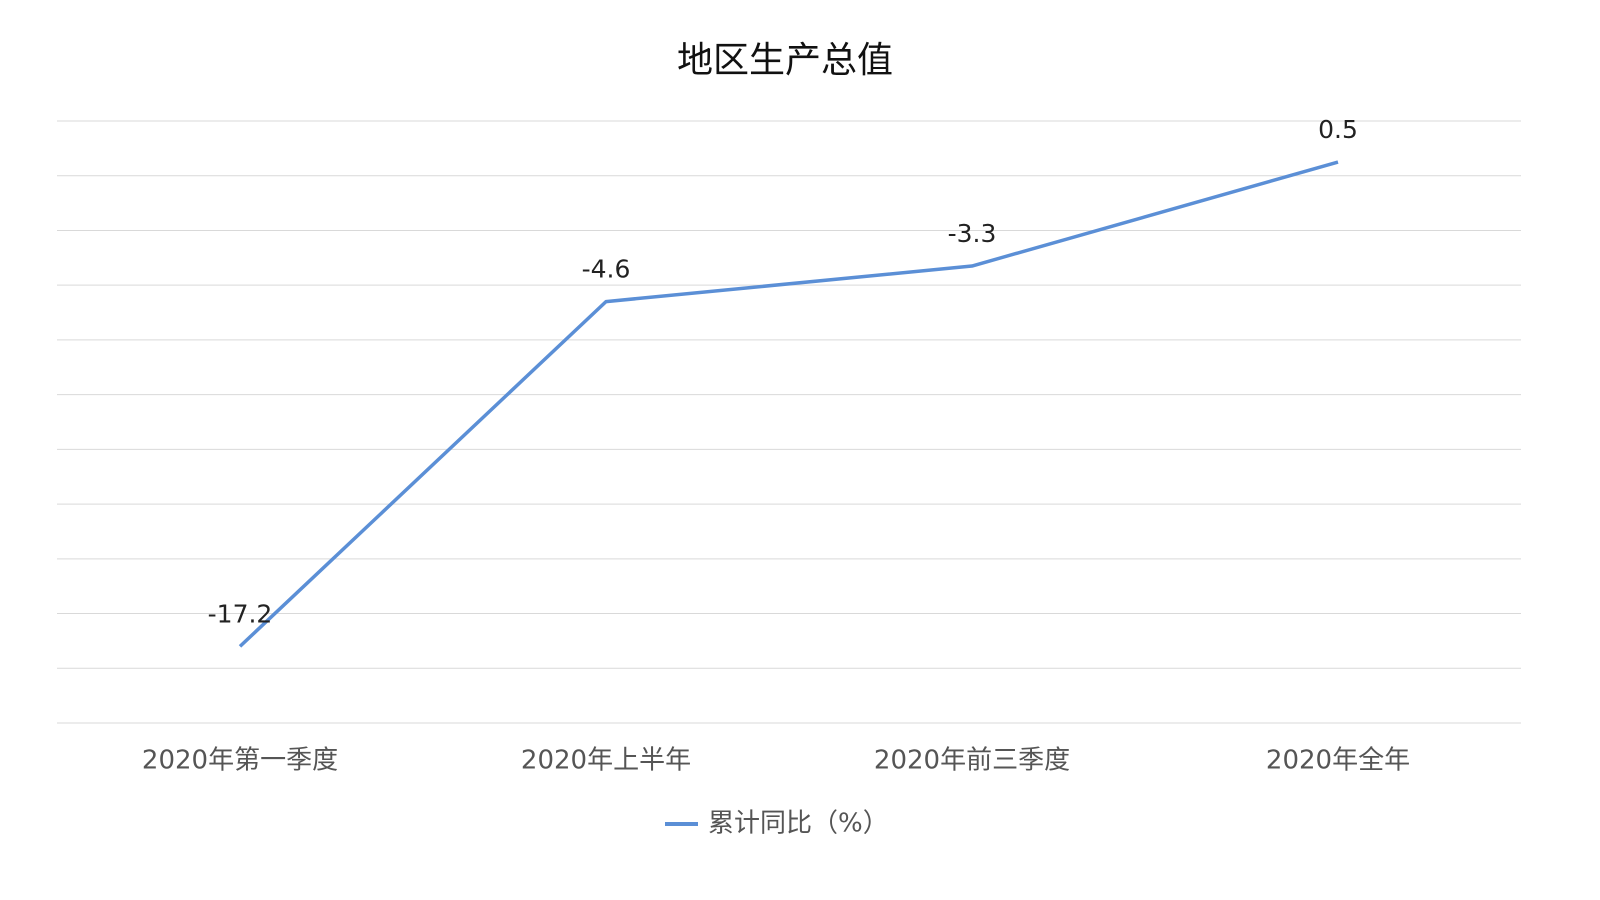 This screenshot has width=1600, height=900. Describe the element at coordinates (785, 60) in the screenshot. I see `chart-title: 地区生产总值` at that location.